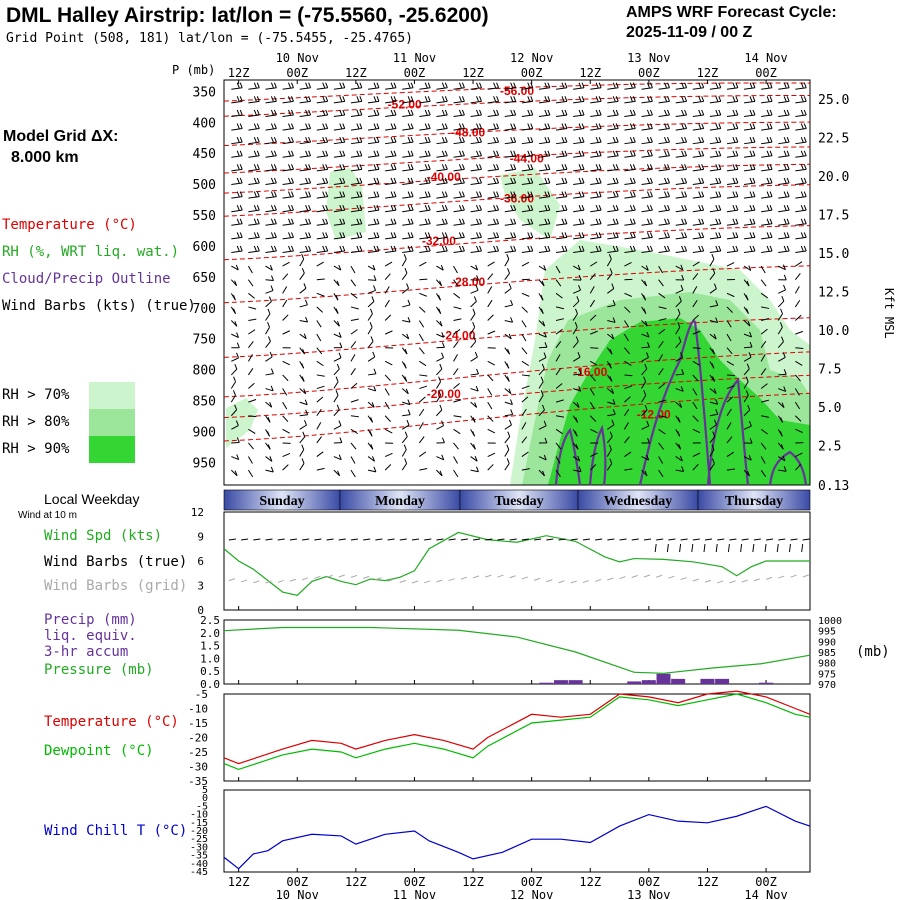 The image size is (900, 900). I want to click on time-tick-top: 00Z, so click(297, 73).